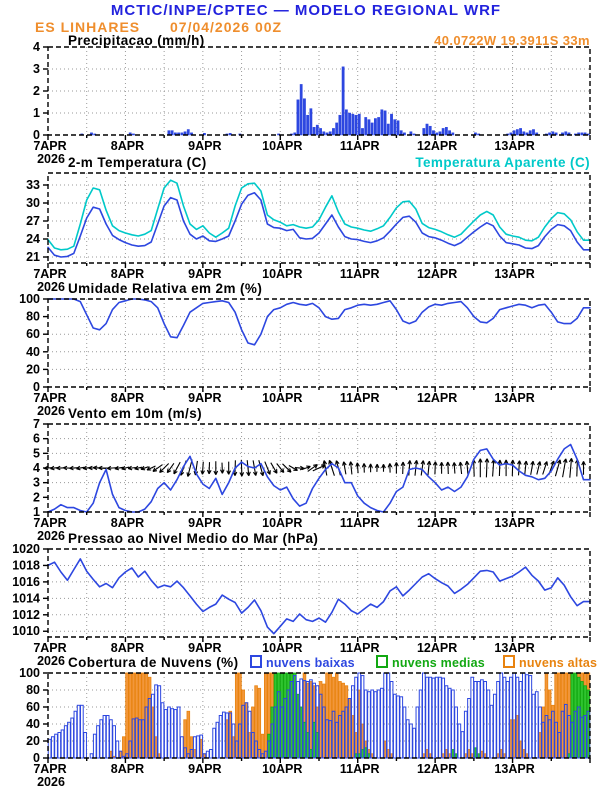 This screenshot has height=792, width=612. What do you see at coordinates (33, 334) in the screenshot?
I see `y-tick-label: 60` at bounding box center [33, 334].